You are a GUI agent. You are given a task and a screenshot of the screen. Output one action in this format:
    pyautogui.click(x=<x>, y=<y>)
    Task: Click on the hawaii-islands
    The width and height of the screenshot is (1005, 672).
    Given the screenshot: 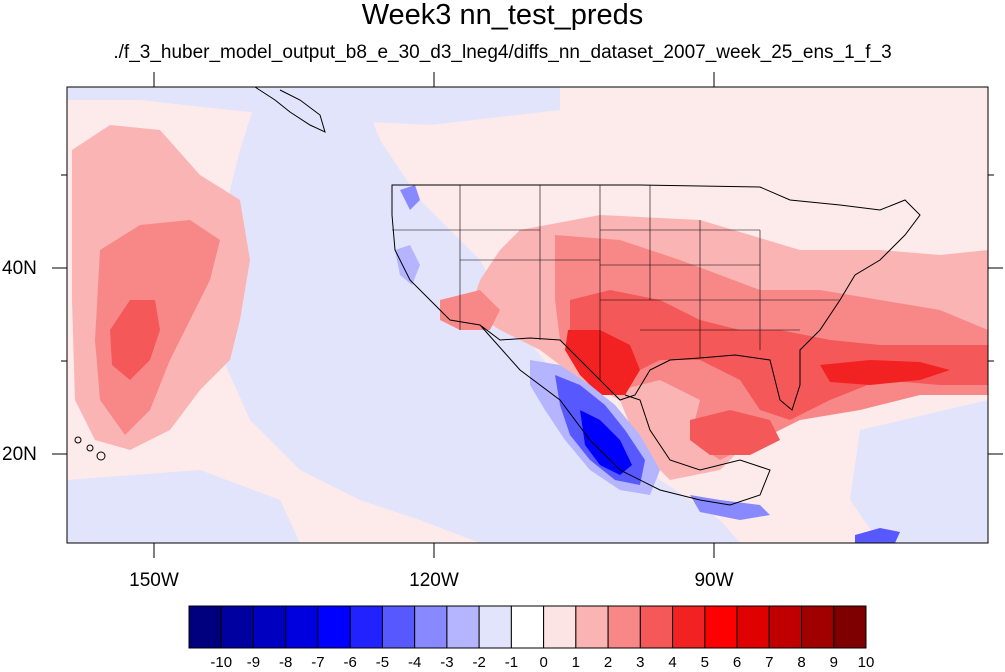 What is the action you would take?
    pyautogui.click(x=90, y=448)
    